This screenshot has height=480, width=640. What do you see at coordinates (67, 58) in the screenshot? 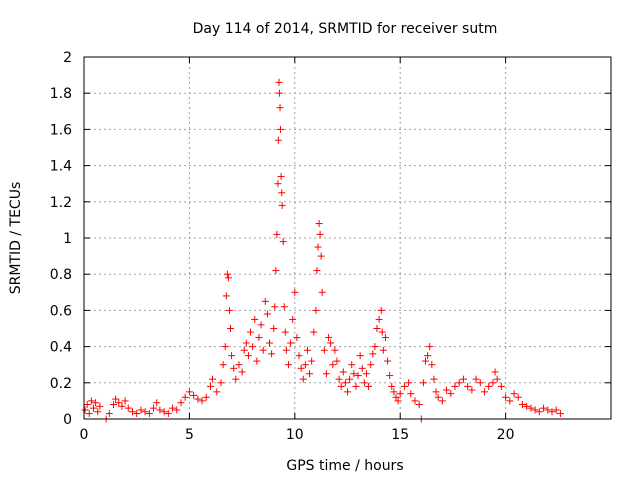
I see `y-tick-label: 2` at bounding box center [67, 58].